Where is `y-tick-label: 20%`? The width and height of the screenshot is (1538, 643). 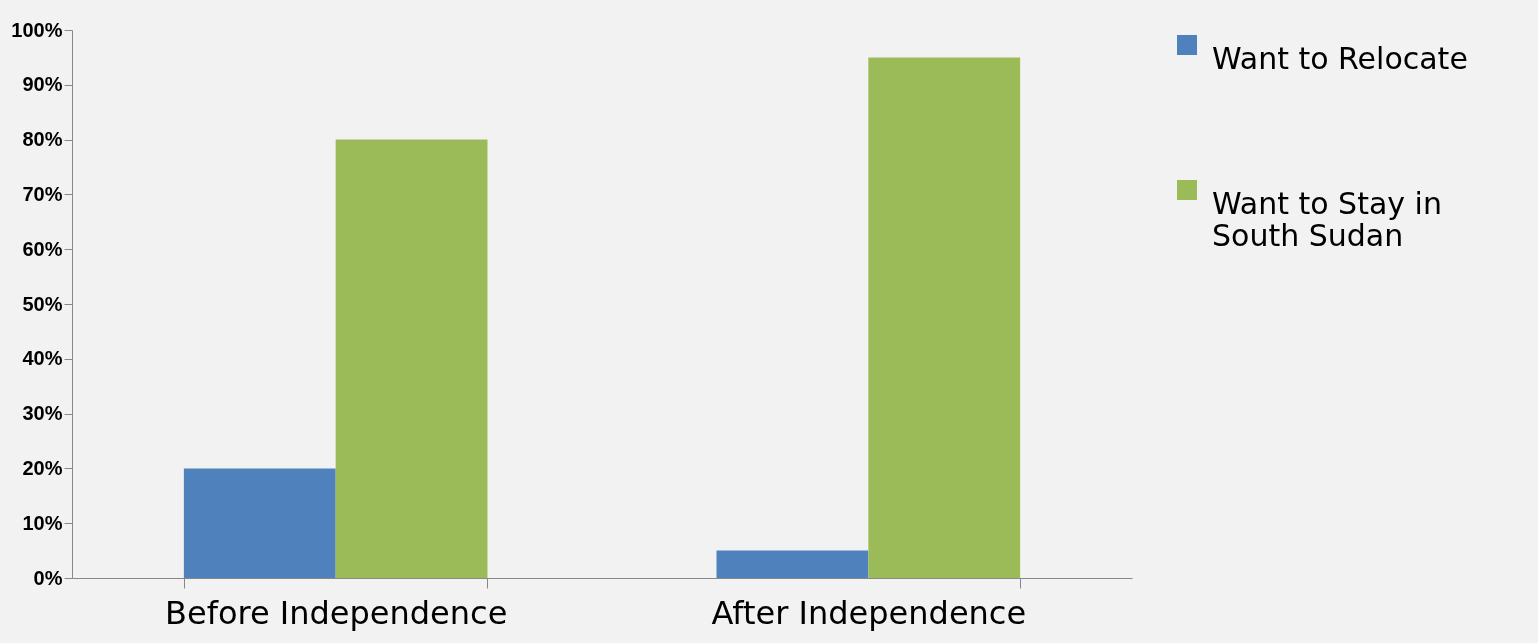 y-tick-label: 20% is located at coordinates (42, 467).